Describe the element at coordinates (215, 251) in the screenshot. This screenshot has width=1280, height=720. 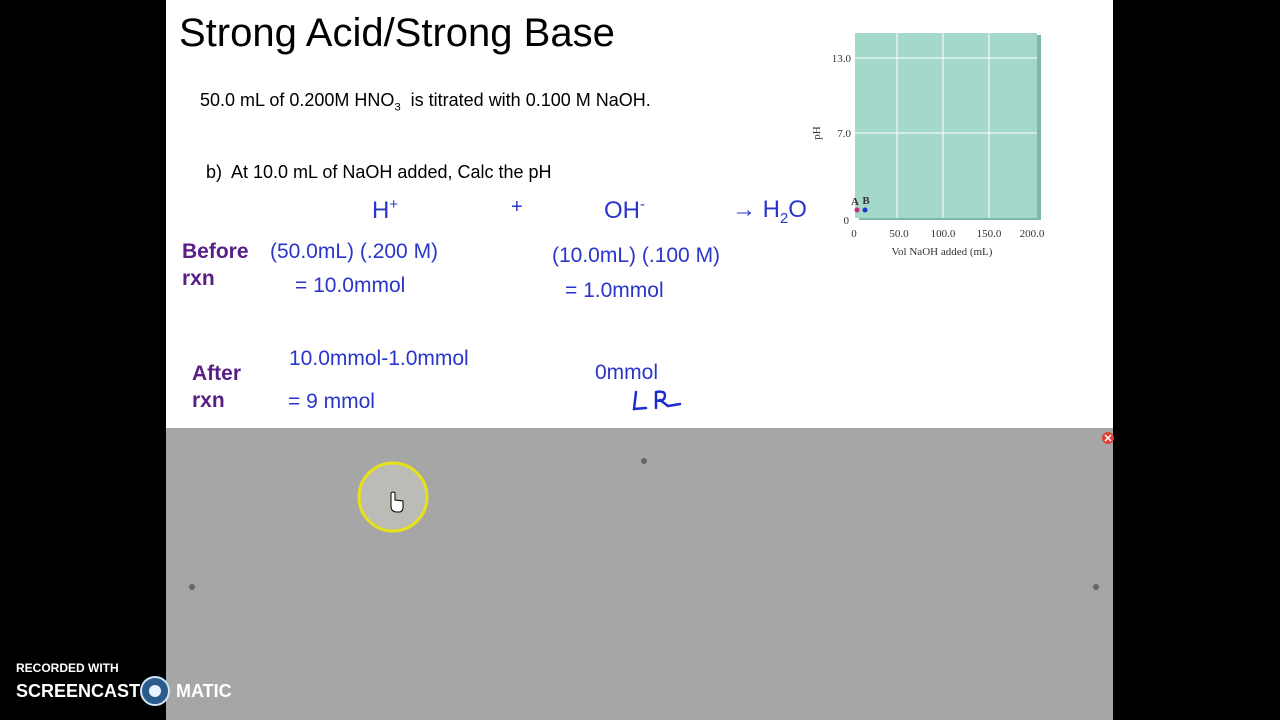
I see `row-label: Before` at that location.